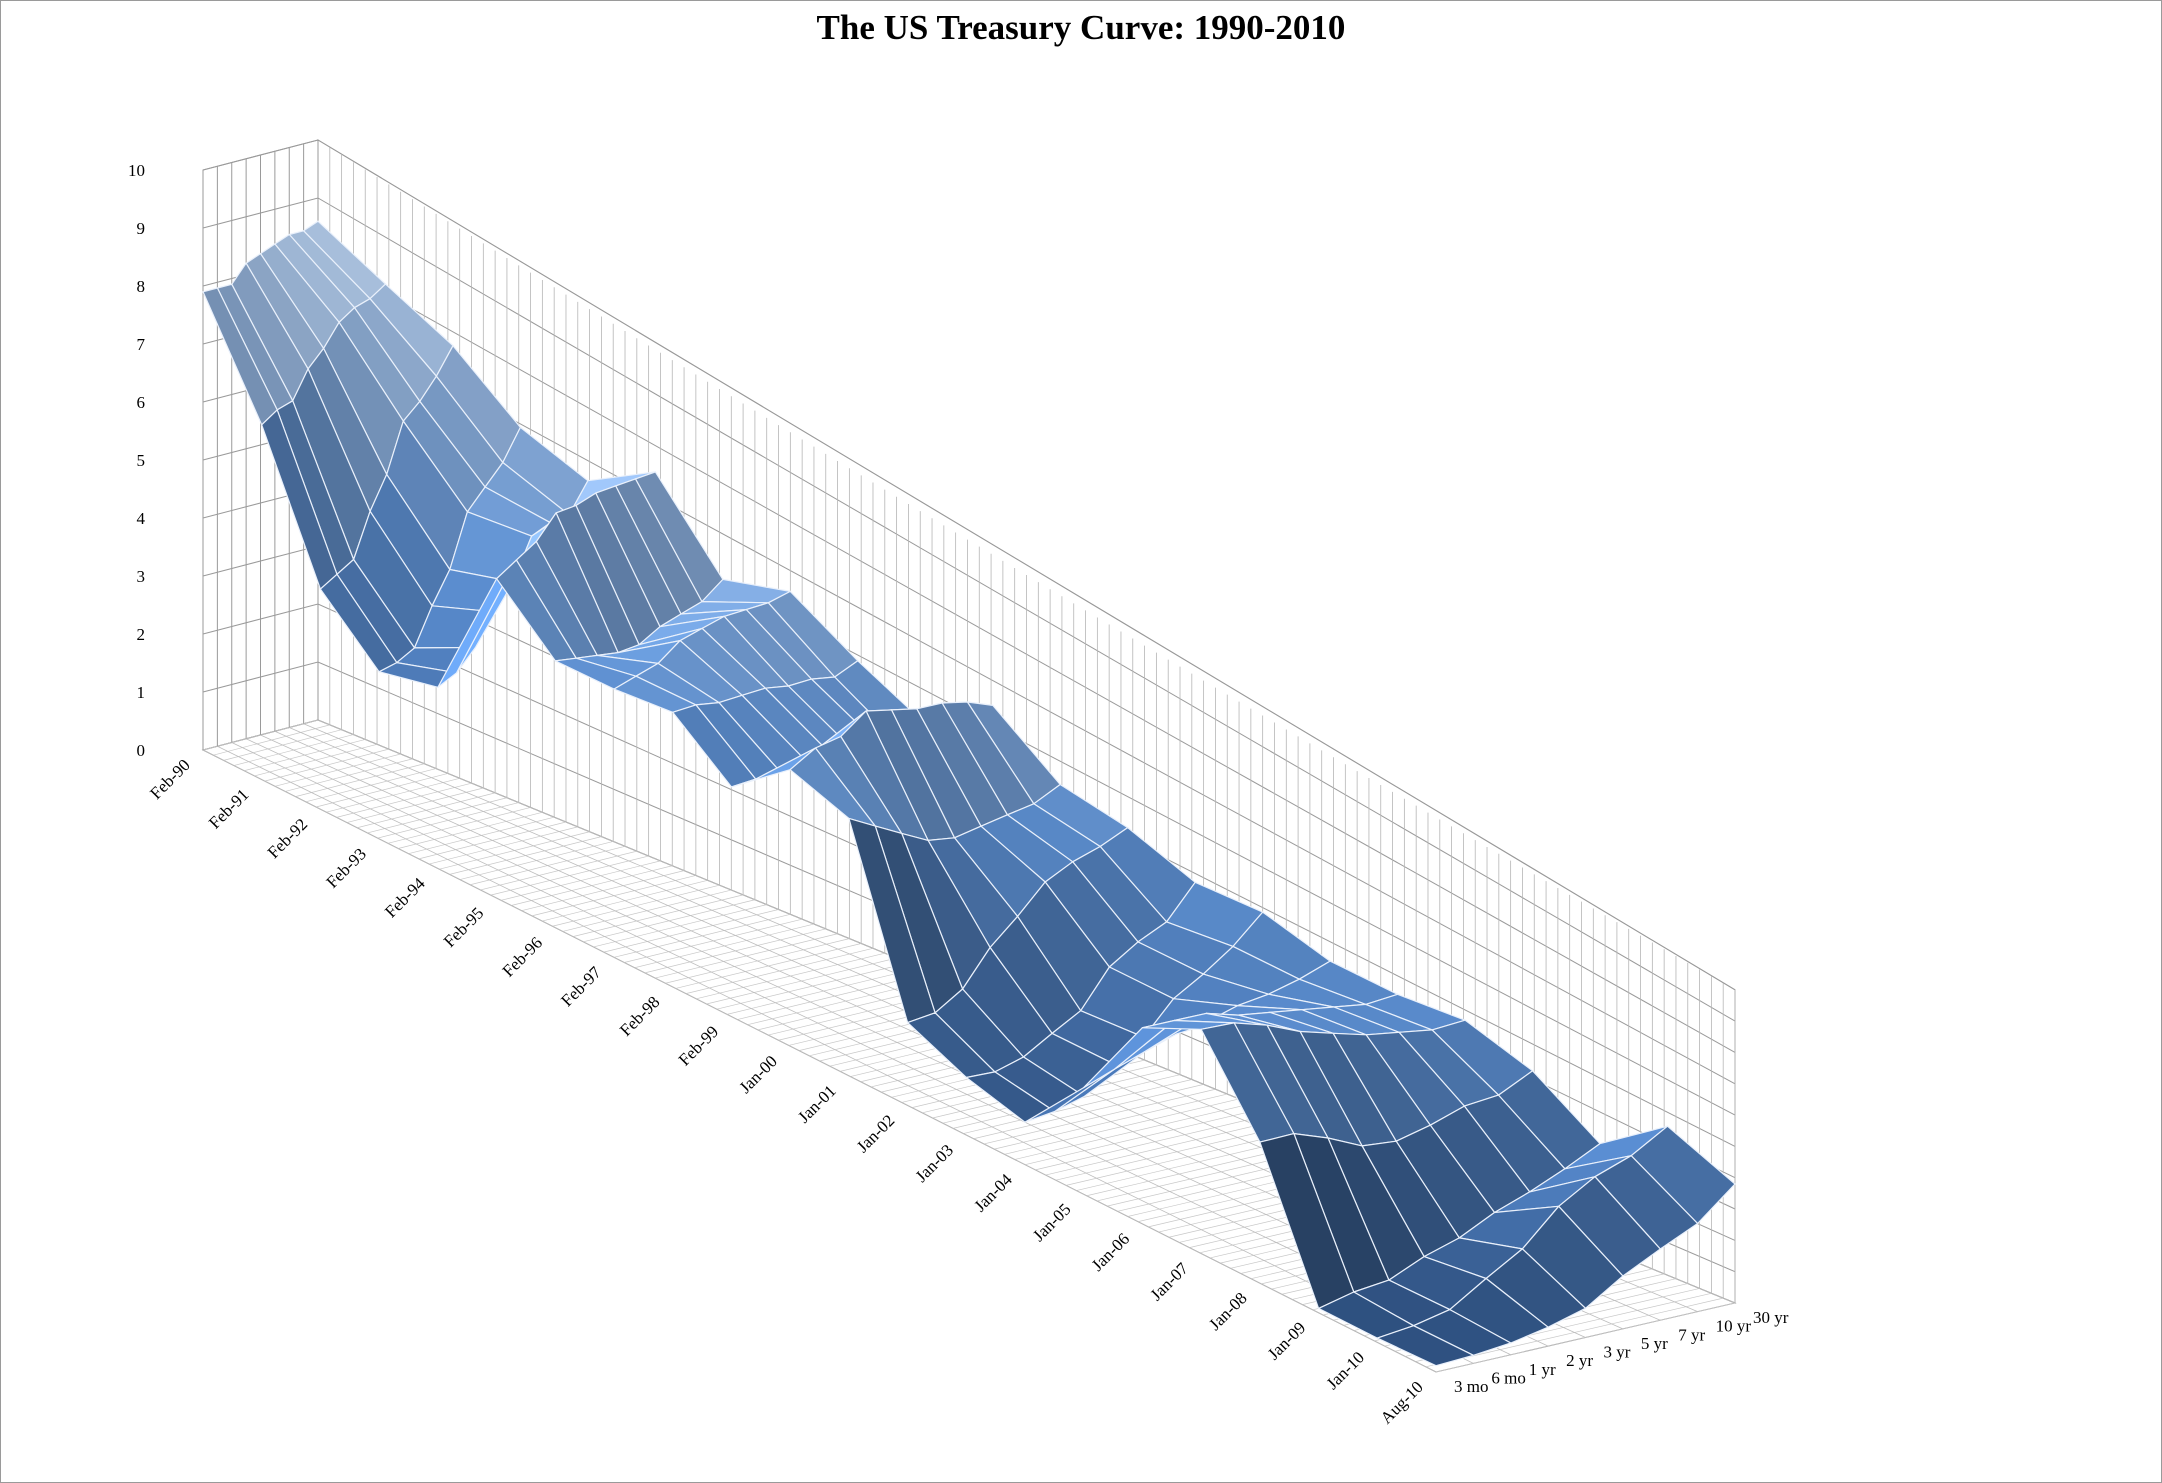  What do you see at coordinates (141, 692) in the screenshot?
I see `z-tick-label: 1` at bounding box center [141, 692].